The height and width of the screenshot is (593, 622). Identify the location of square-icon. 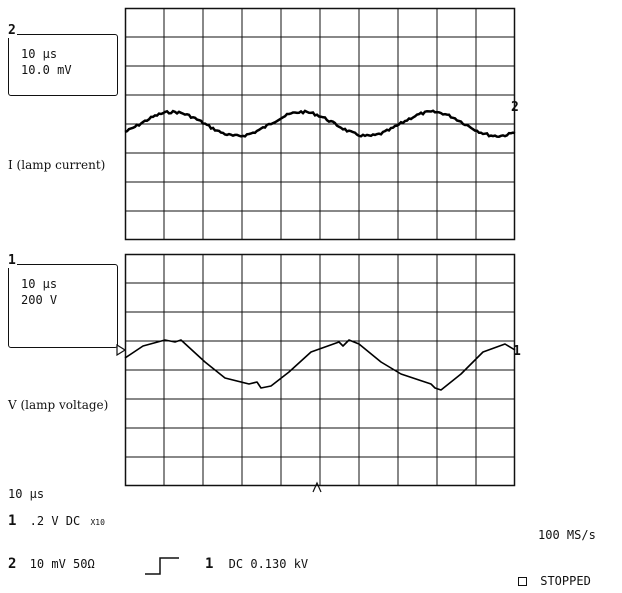
(522, 581).